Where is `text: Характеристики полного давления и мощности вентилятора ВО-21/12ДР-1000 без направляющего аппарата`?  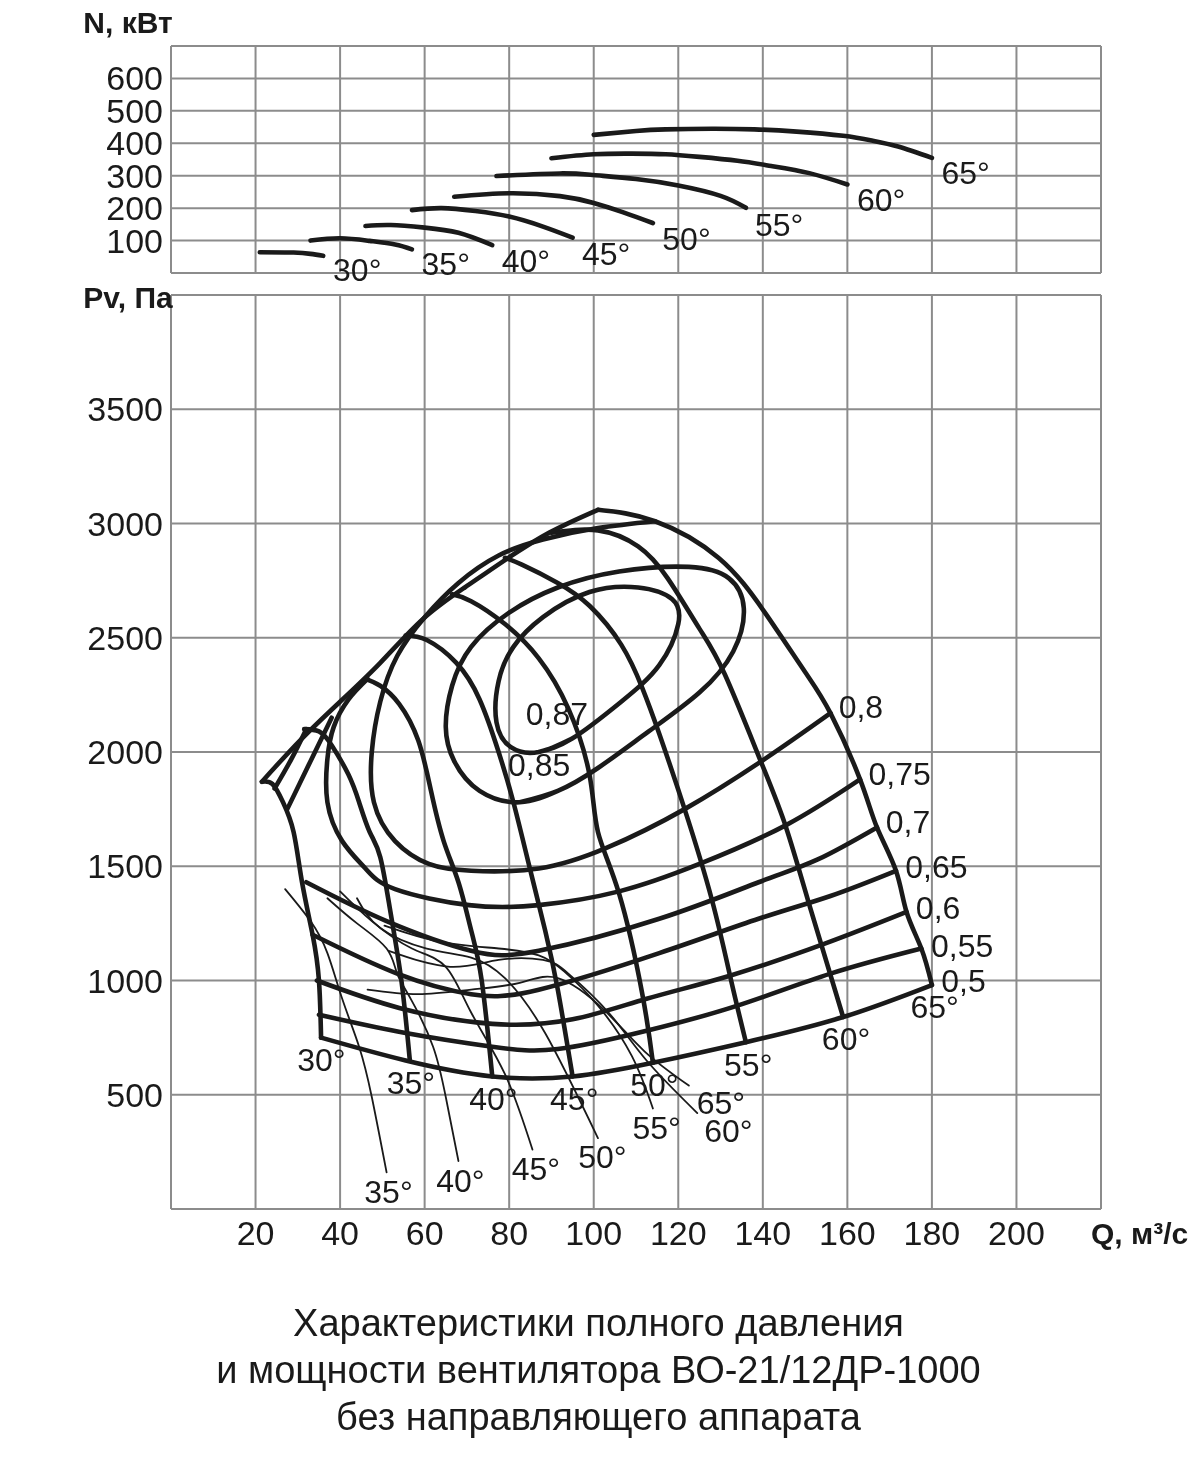 text: Характеристики полного давления и мощности вентилятора ВО-21/12ДР-1000 без направляющего аппарата is located at coordinates (598, 1370).